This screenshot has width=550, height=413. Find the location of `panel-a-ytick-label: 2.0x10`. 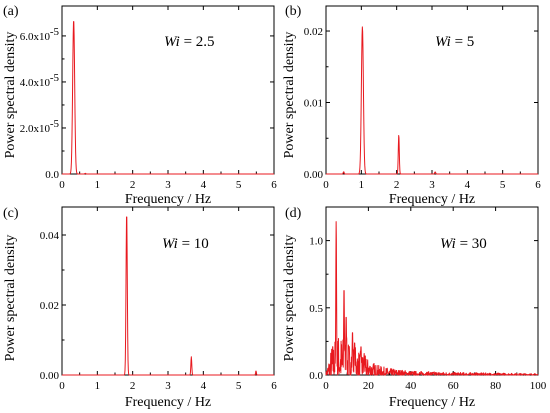

panel-a-ytick-label: 2.0x10 is located at coordinates (35, 129).